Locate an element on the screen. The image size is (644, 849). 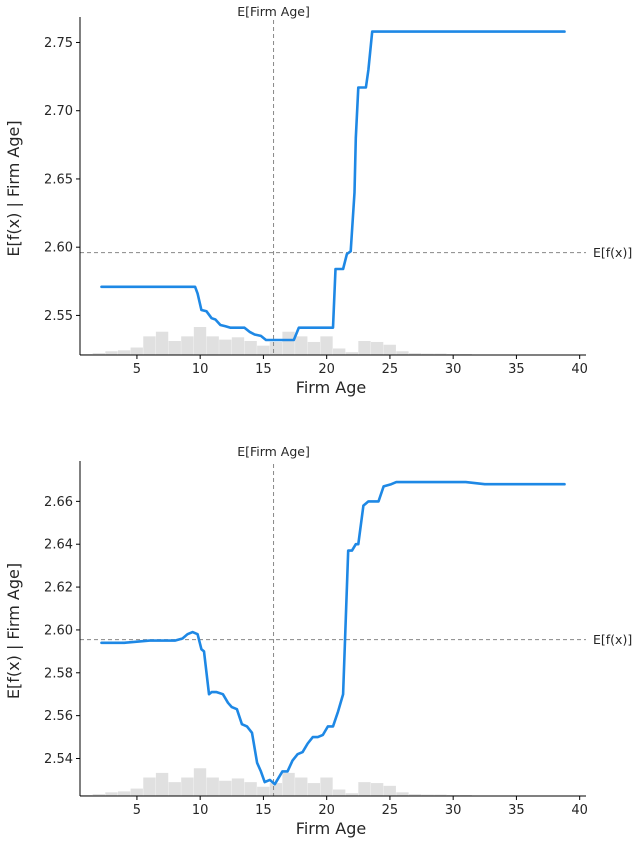
y-tick-label: 2.62 is located at coordinates (58, 588).